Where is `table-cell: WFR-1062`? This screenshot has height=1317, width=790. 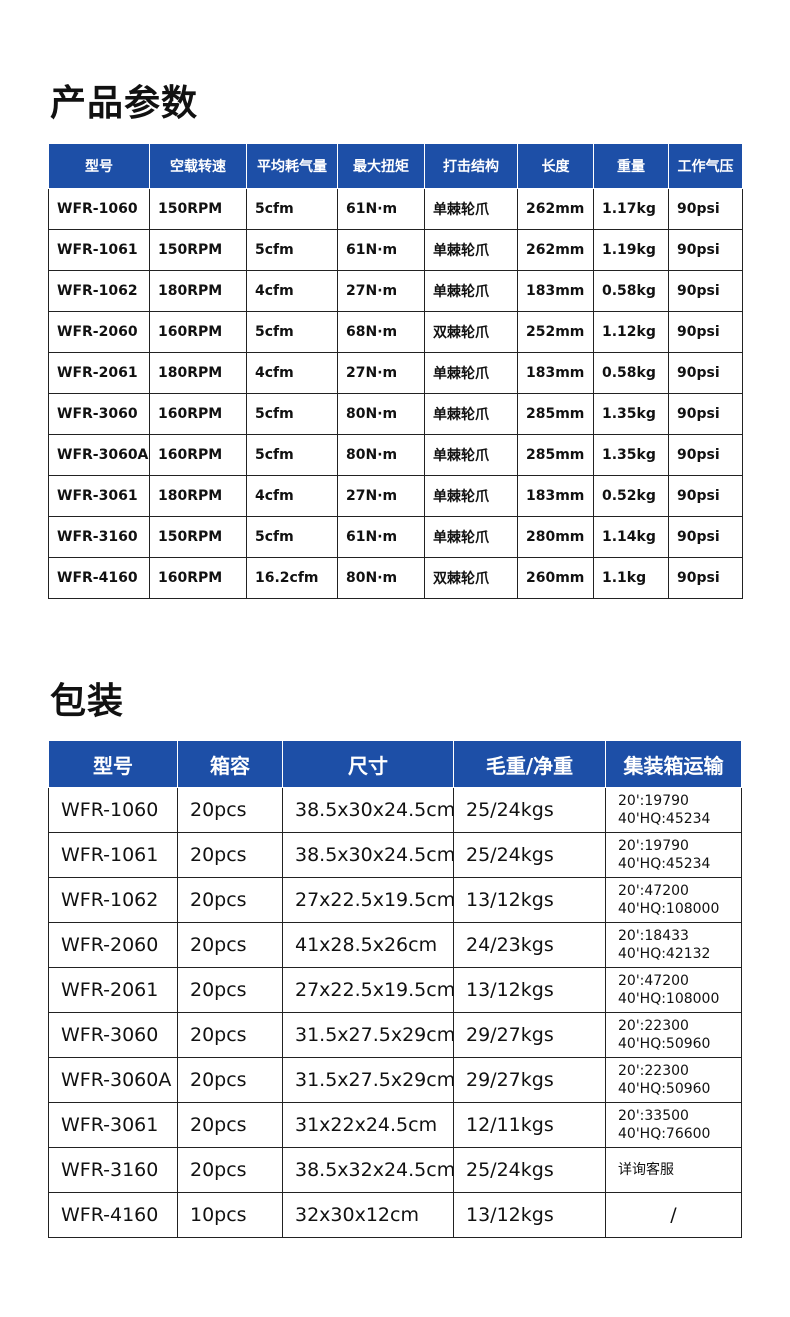 table-cell: WFR-1062 is located at coordinates (99, 291).